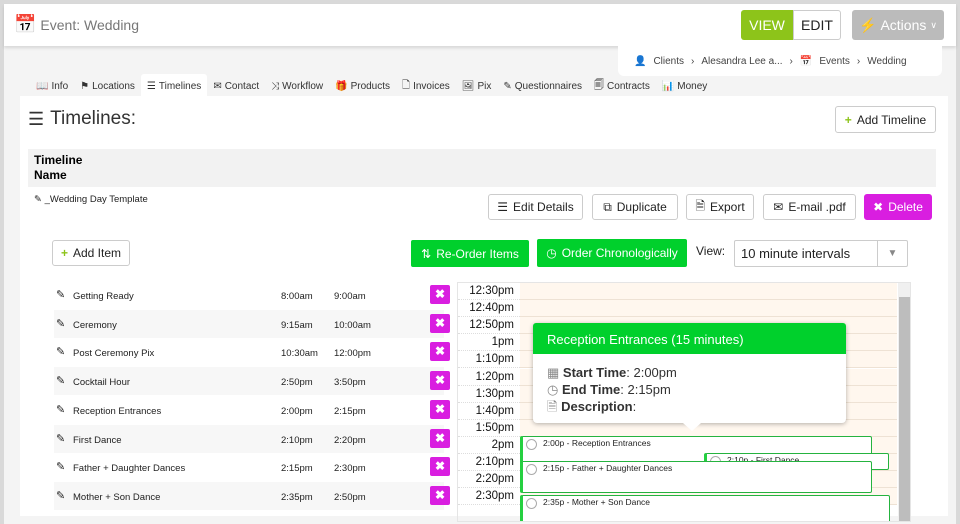 The height and width of the screenshot is (524, 960). I want to click on tab-icon: 📊, so click(668, 86).